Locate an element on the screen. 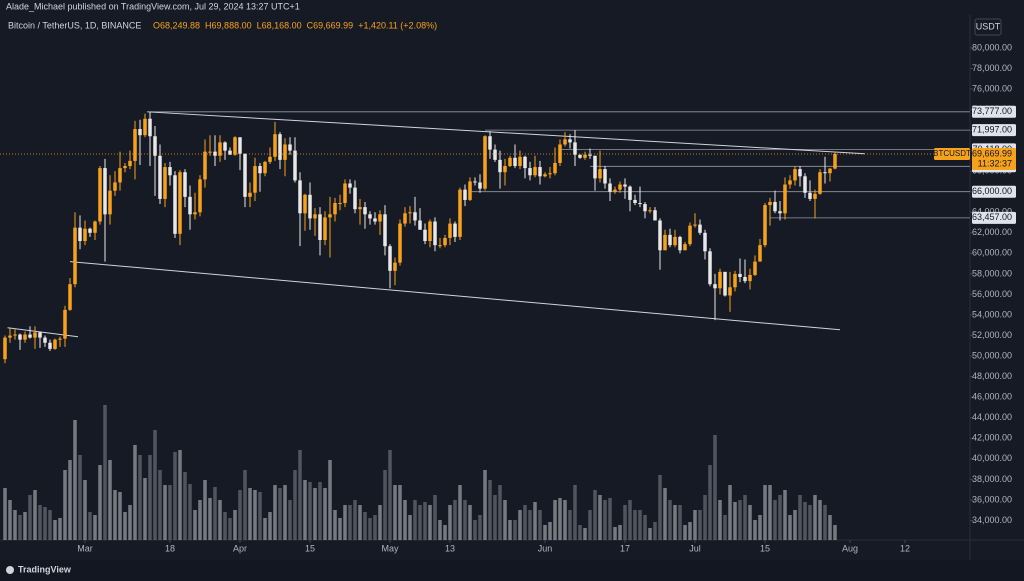 This screenshot has width=1024, height=581. y-tick-label: 52,000.00 is located at coordinates (992, 335).